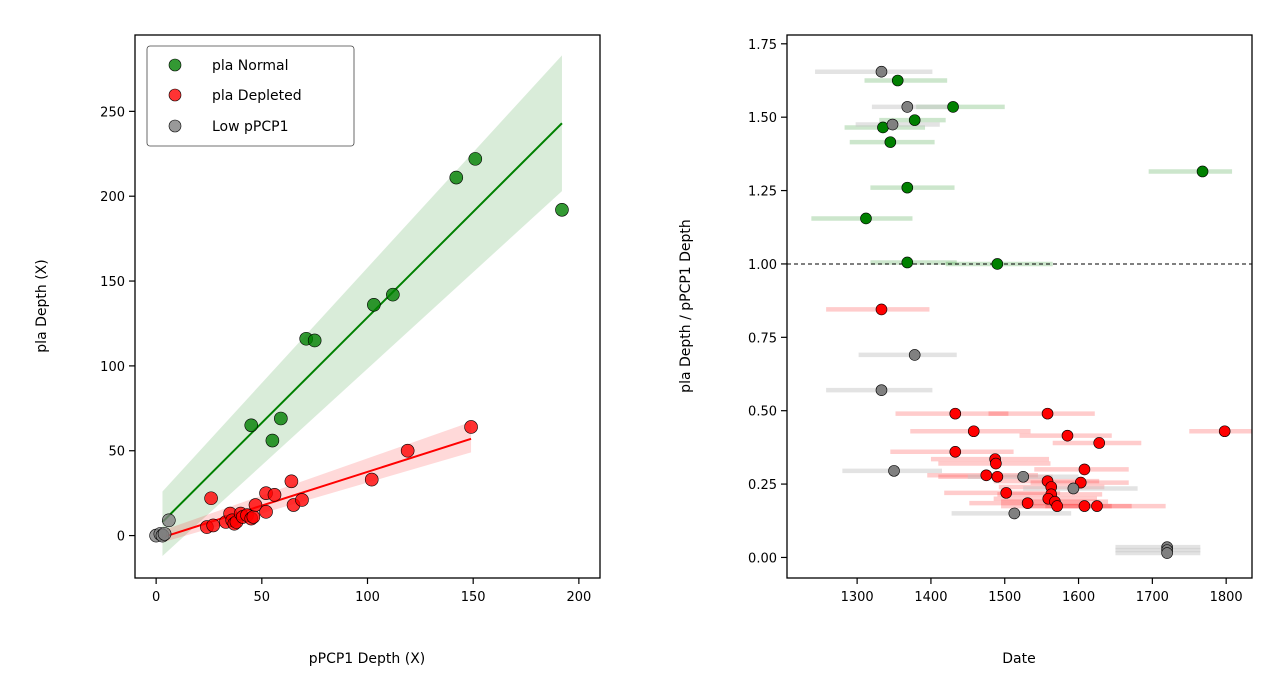 This screenshot has width=1283, height=696. What do you see at coordinates (762, 338) in the screenshot?
I see `y-tick-label: 0.75` at bounding box center [762, 338].